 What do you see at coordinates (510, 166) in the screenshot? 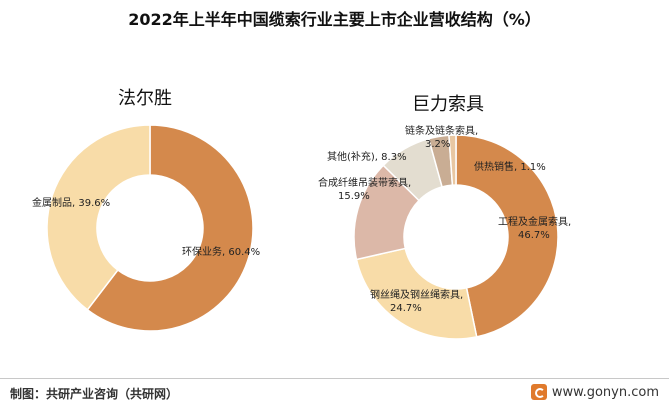
I see `data-label-1-5: 供热销售, 1.1%` at bounding box center [510, 166].